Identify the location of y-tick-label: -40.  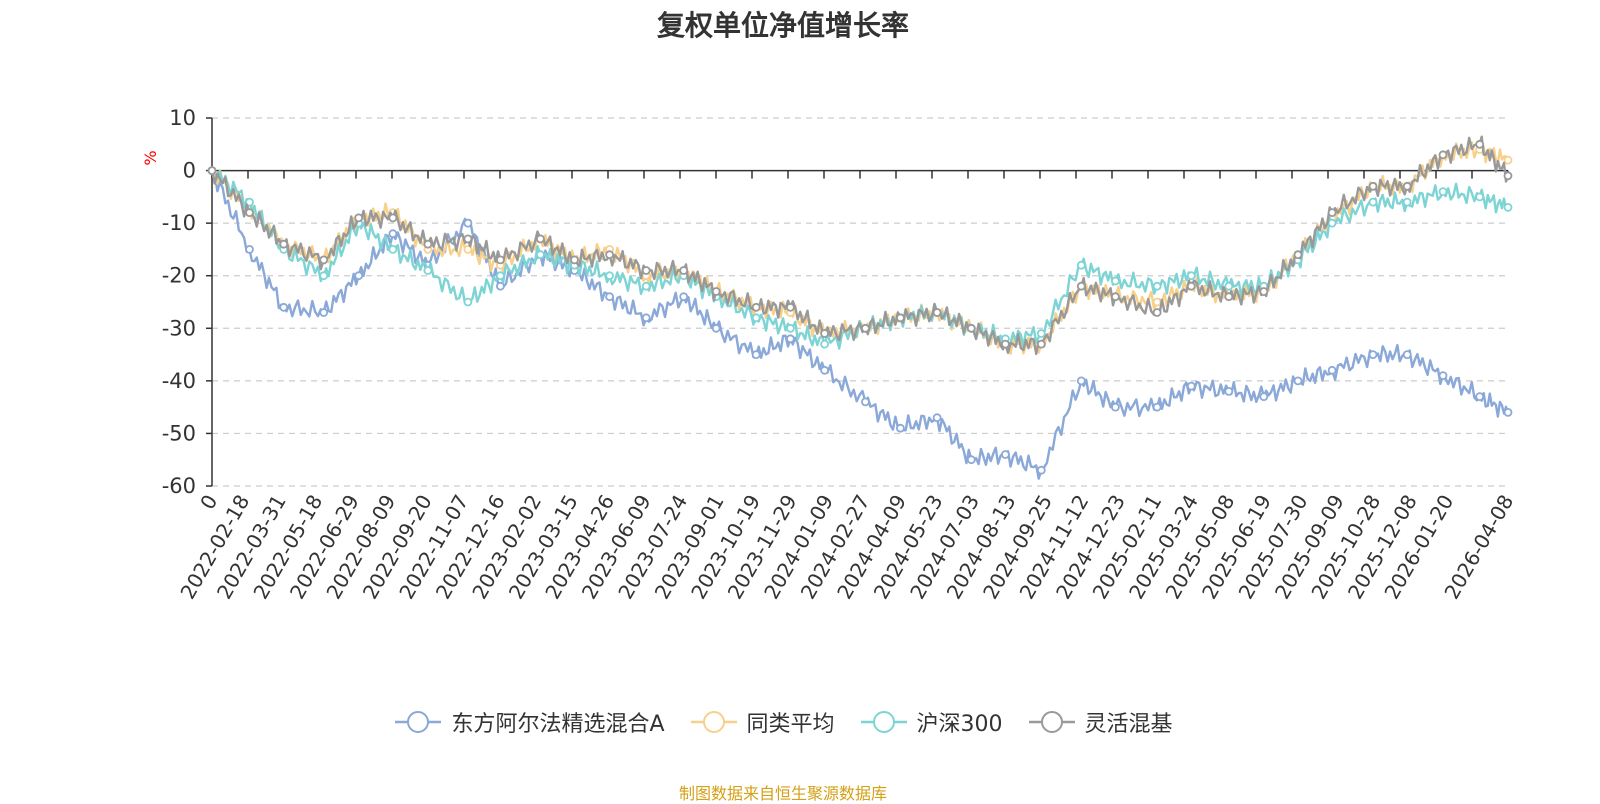
(179, 381).